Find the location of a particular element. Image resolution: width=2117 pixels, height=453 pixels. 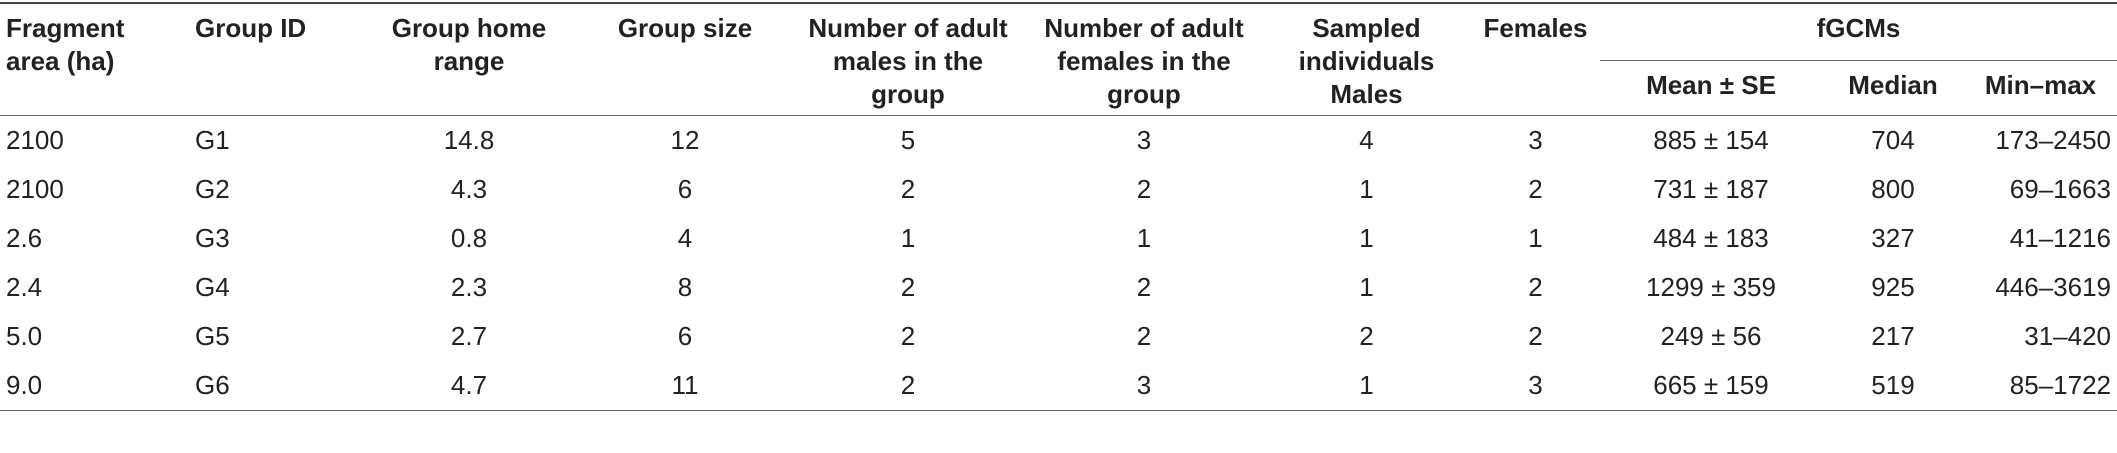

table-cell: 0.8 is located at coordinates (469, 238).